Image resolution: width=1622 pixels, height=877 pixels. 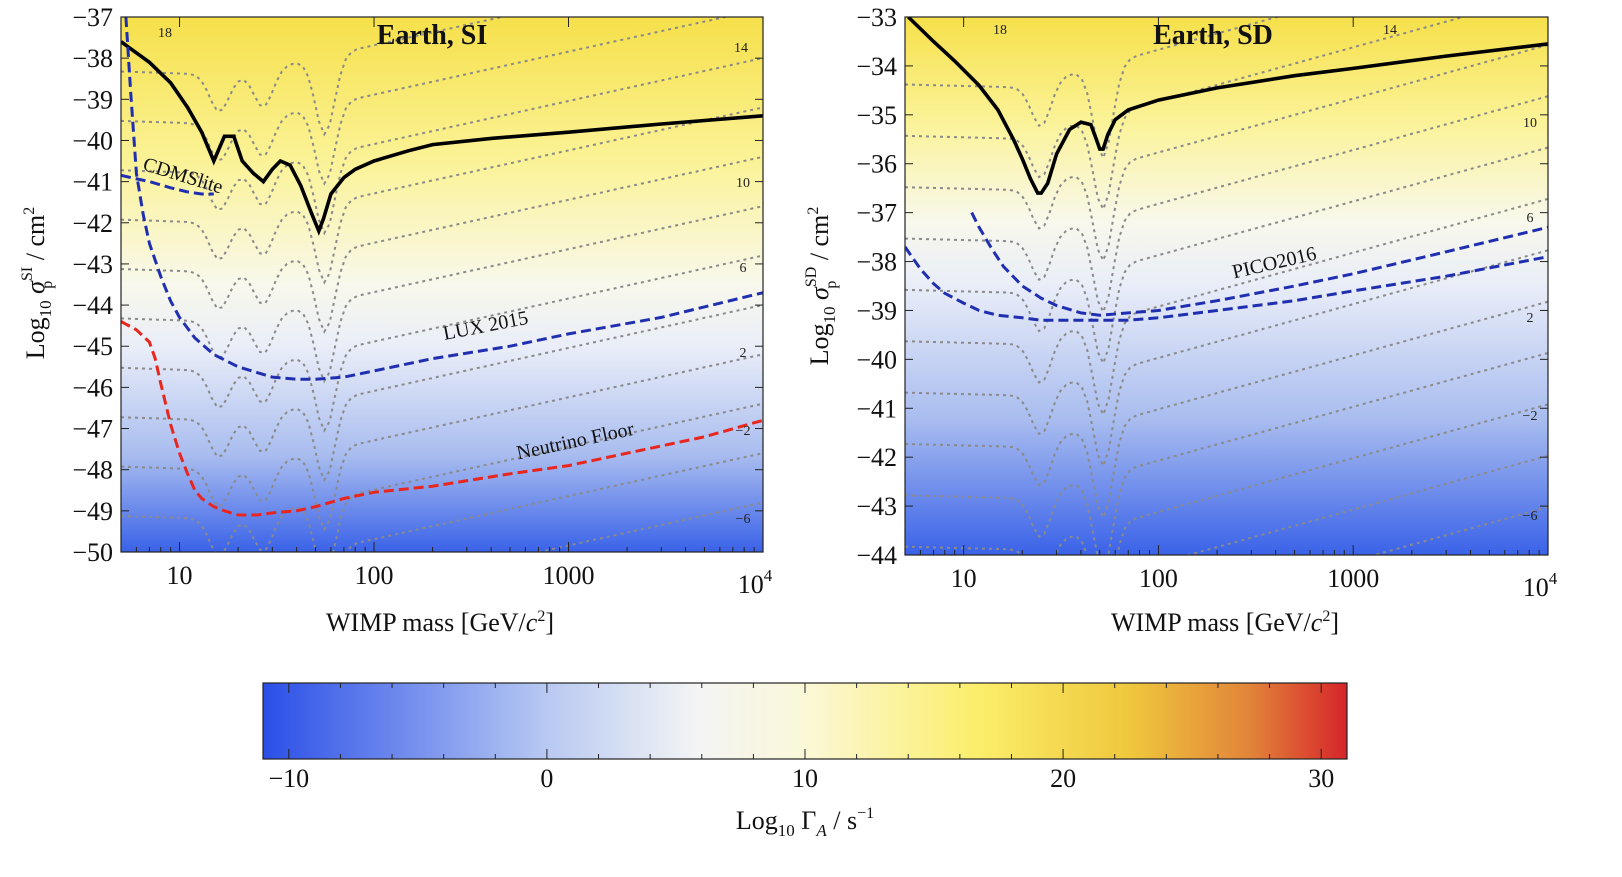 I want to click on series-capture-equilibrium-limit-si, so click(x=442, y=138).